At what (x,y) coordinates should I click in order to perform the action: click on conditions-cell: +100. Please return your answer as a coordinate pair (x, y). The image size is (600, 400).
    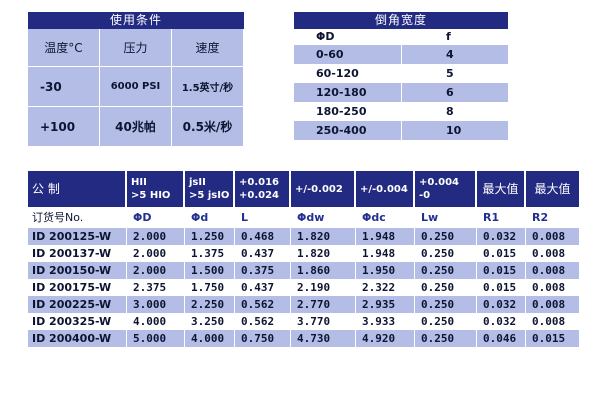
    Looking at the image, I should click on (64, 127).